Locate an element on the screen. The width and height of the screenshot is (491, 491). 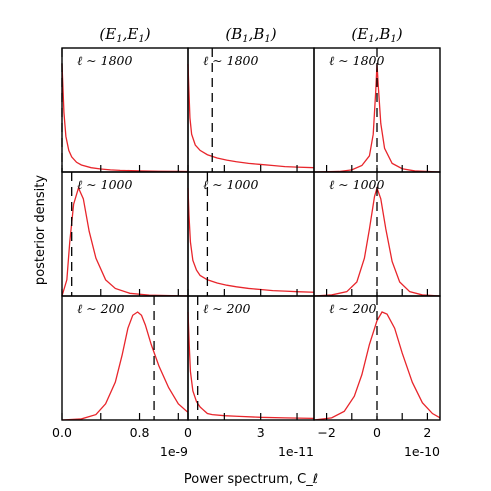
x-axis-label-text: Power spectrum, C_ℓ is located at coordinates (251, 479).